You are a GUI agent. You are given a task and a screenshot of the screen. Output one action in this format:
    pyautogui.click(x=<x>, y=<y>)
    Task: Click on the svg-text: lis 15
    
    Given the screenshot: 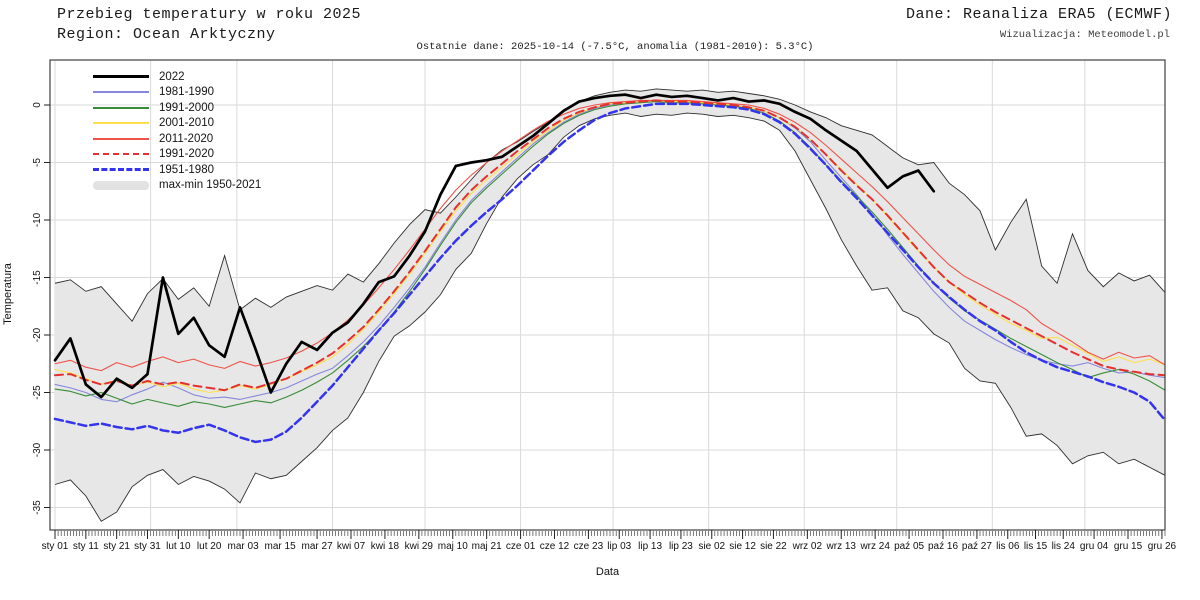 What is the action you would take?
    pyautogui.click(x=1036, y=546)
    